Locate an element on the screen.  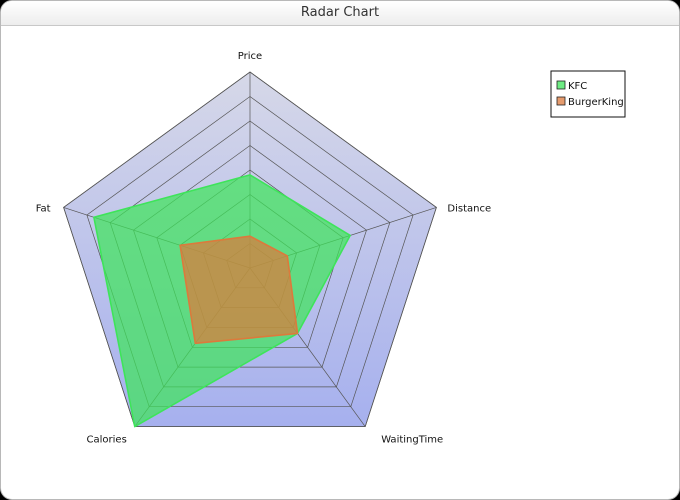
series-area-burgerking is located at coordinates (239, 290).